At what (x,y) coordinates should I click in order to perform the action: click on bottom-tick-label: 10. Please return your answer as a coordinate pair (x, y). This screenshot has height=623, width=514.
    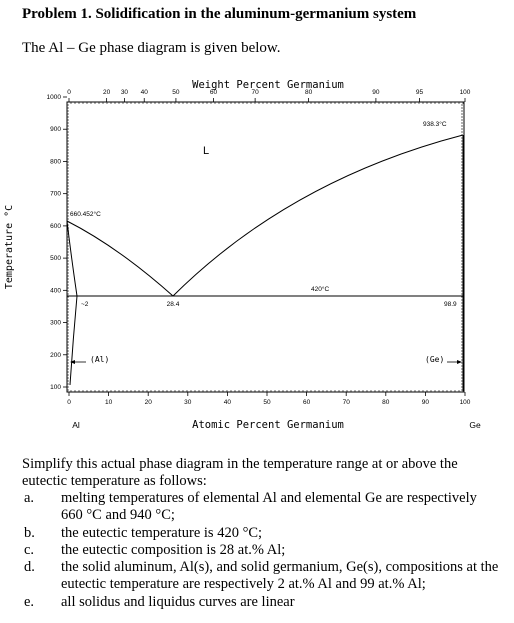
    Looking at the image, I should click on (109, 402).